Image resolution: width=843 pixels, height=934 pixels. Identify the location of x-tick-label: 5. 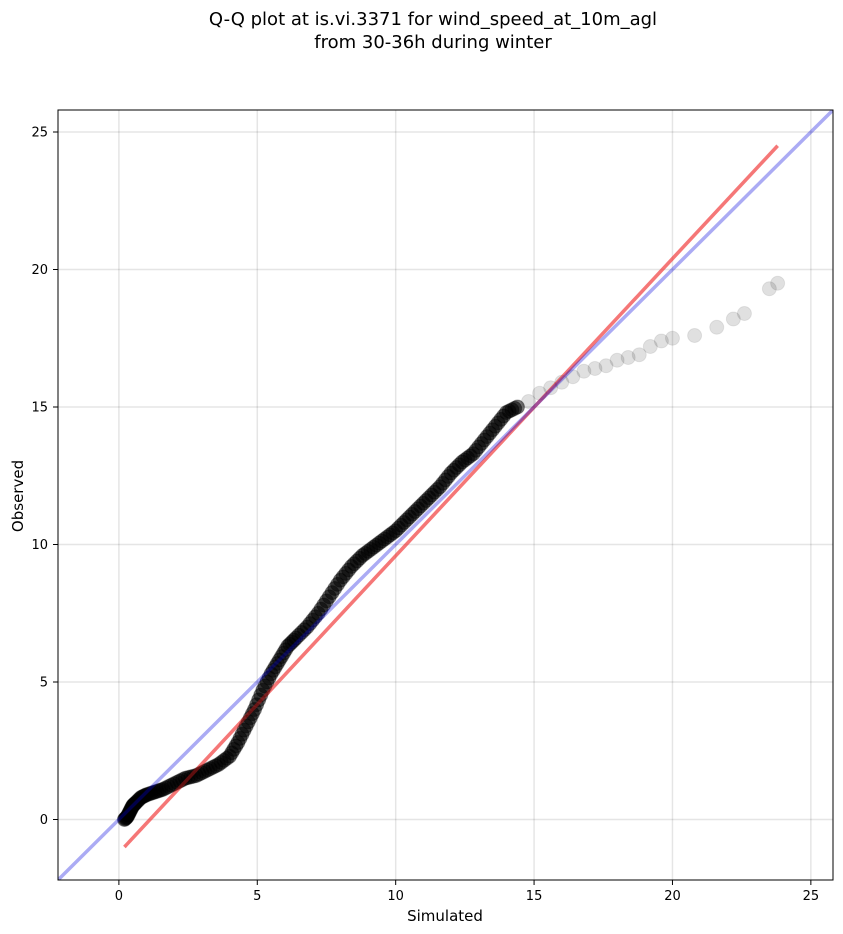
(257, 896).